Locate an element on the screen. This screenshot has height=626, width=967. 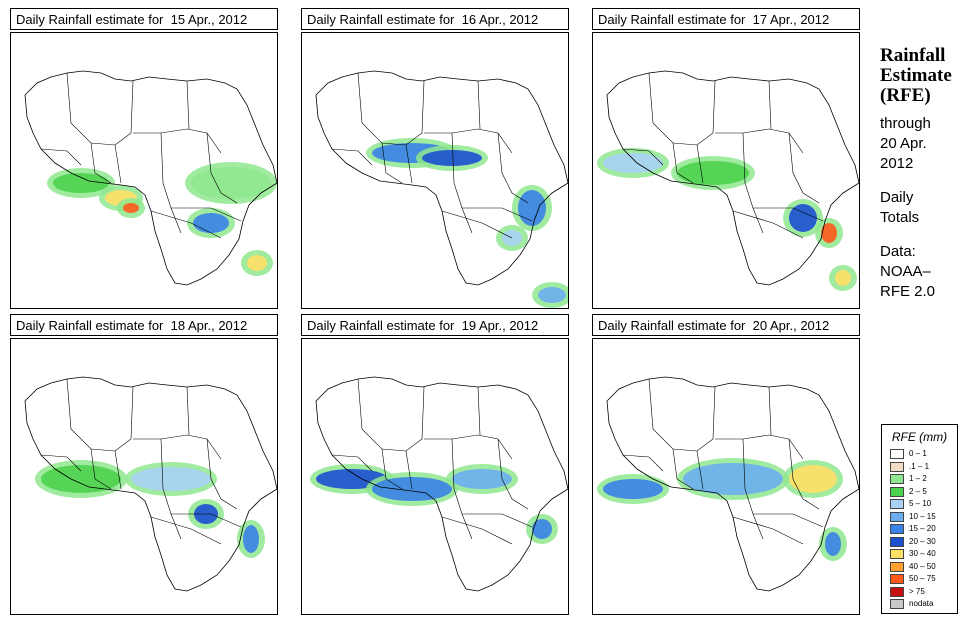
caption-totals: Totals is located at coordinates (900, 217).